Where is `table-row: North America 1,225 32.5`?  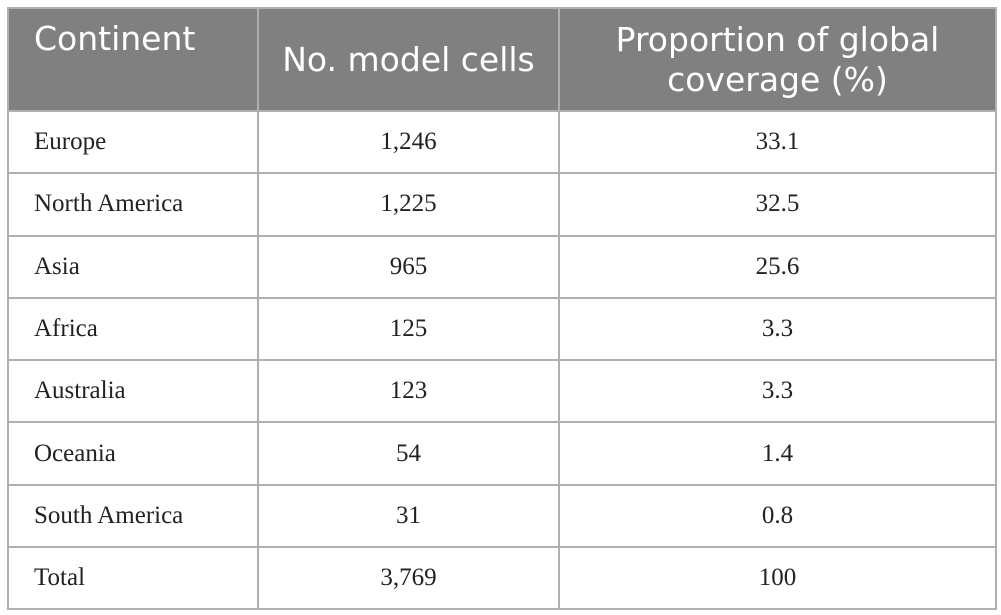 table-row: North America 1,225 32.5 is located at coordinates (502, 204).